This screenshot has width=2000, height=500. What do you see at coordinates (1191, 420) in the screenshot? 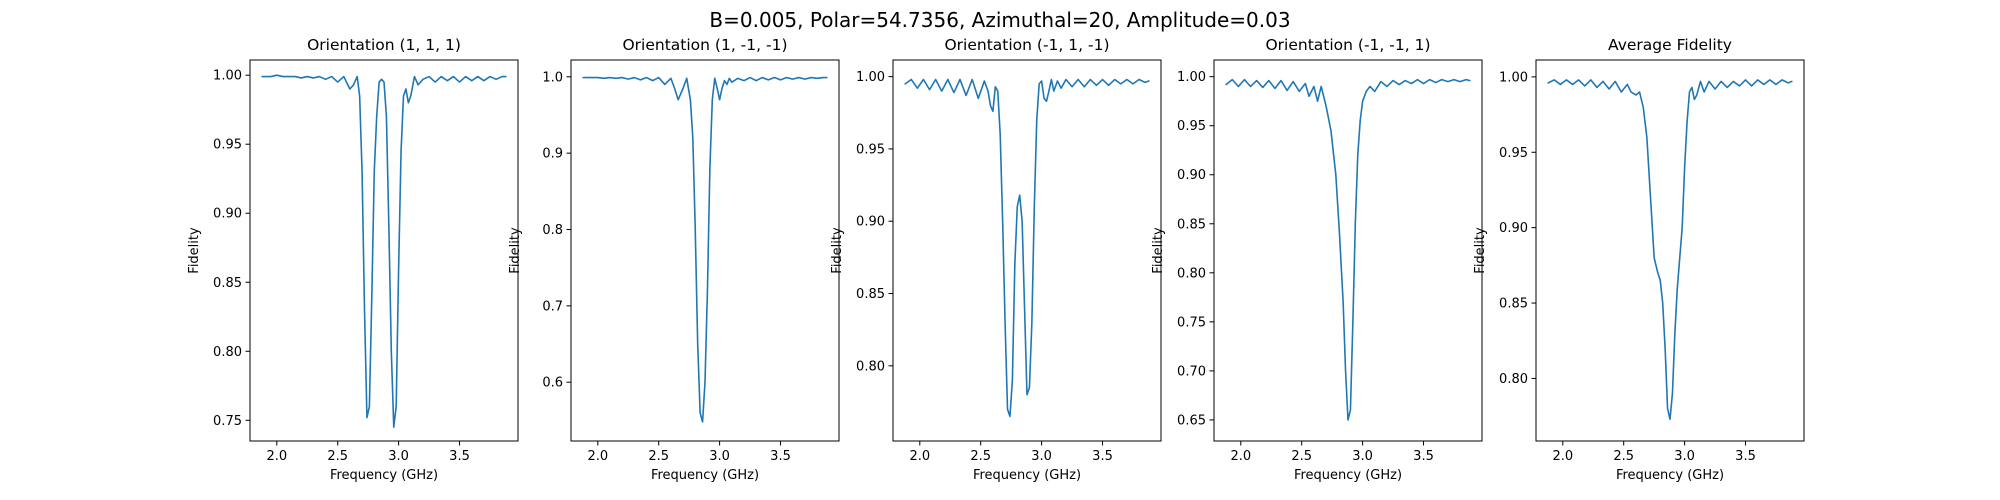
I see `y-tick-label: 0.65` at bounding box center [1191, 420].